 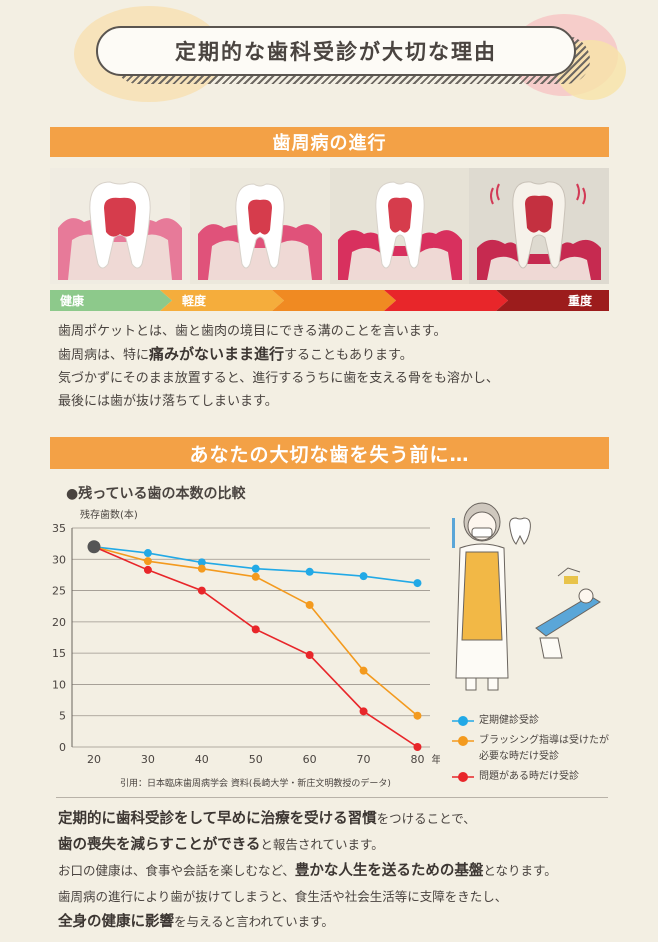 I want to click on importance-line: 歯の喪失を減らすことができると報告されています。, so click(x=221, y=845).